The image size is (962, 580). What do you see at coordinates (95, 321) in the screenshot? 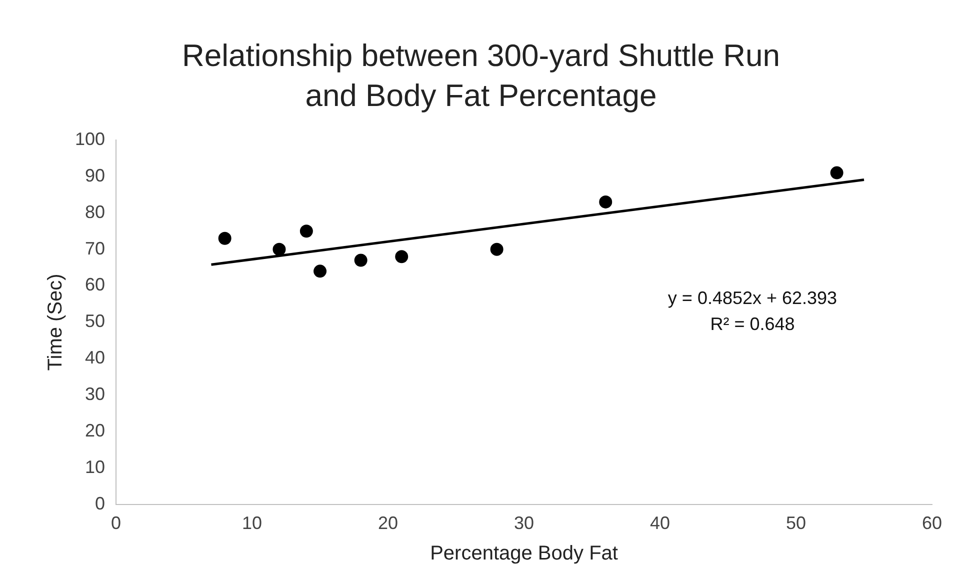
I see `y-tick-label: 50` at bounding box center [95, 321].